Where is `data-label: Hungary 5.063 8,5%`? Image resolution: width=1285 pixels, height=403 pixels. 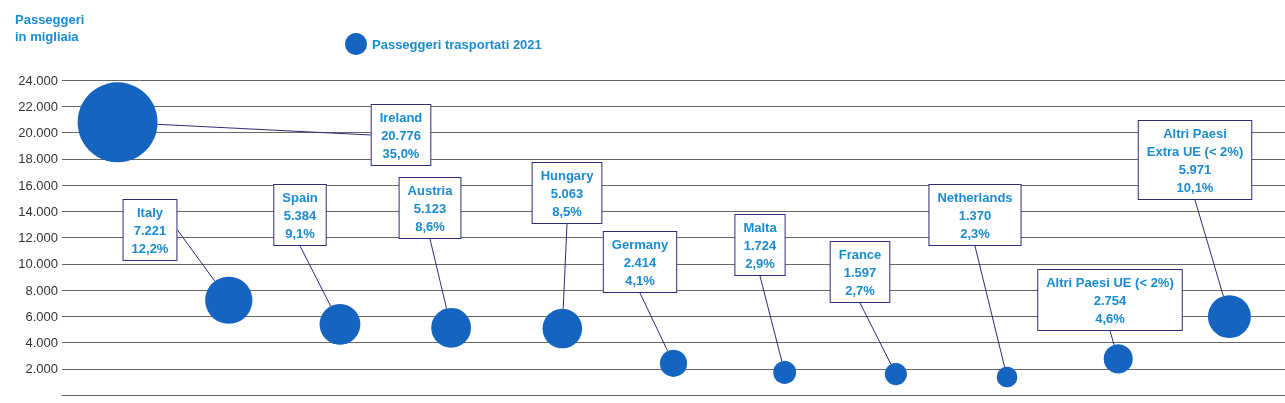 data-label: Hungary 5.063 8,5% is located at coordinates (567, 193).